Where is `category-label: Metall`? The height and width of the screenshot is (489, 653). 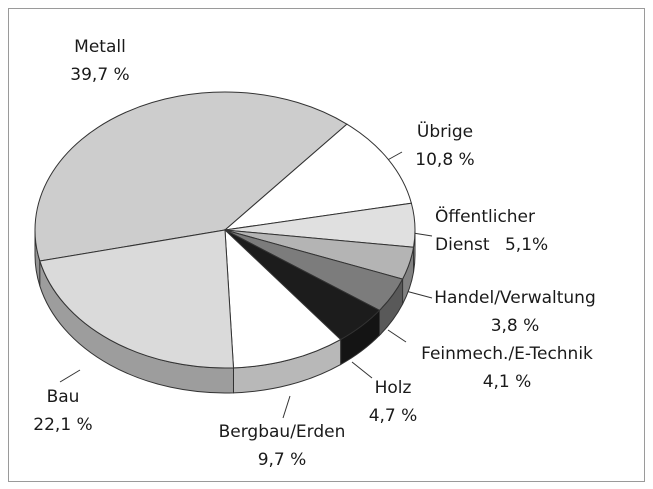 category-label: Metall is located at coordinates (100, 47).